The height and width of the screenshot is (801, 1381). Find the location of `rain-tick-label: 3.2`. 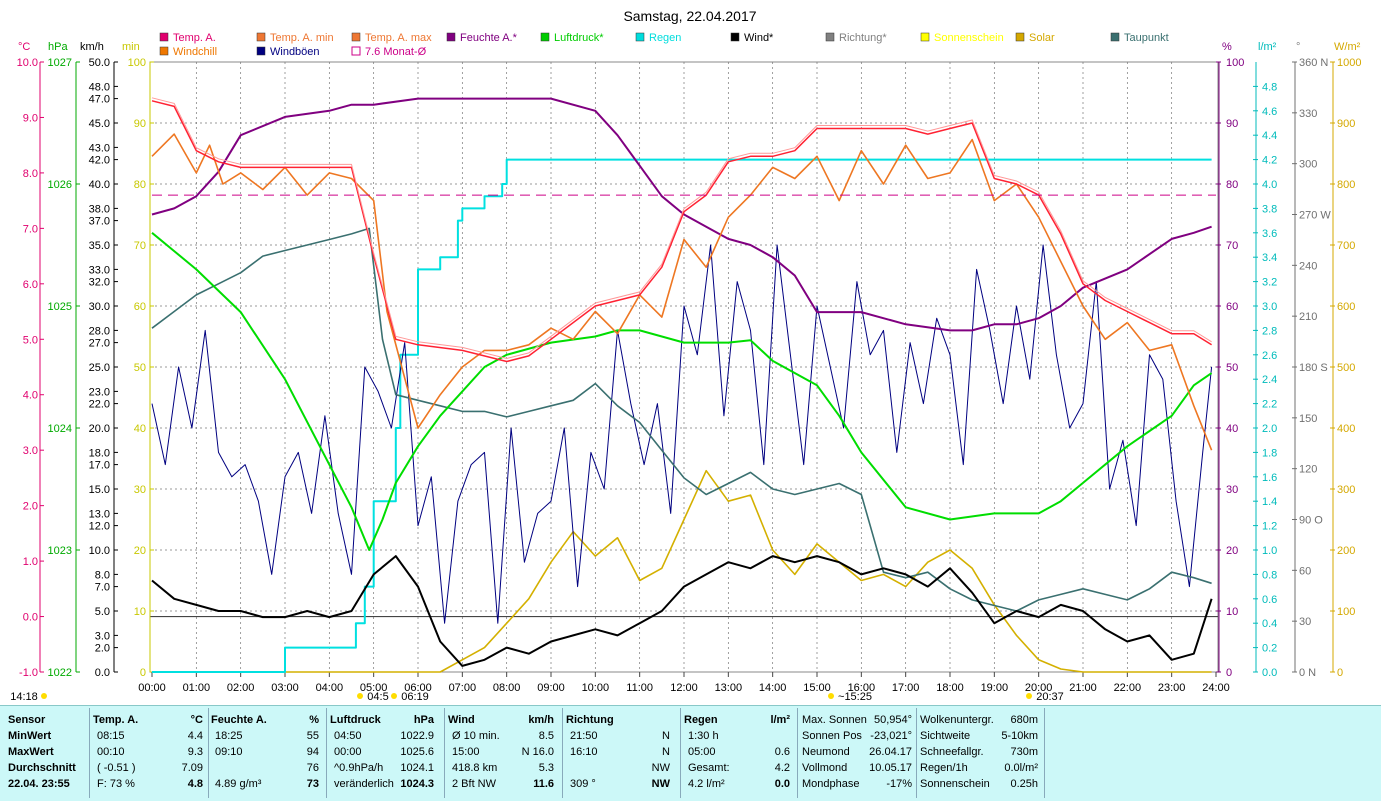

rain-tick-label: 3.2 is located at coordinates (1269, 283).